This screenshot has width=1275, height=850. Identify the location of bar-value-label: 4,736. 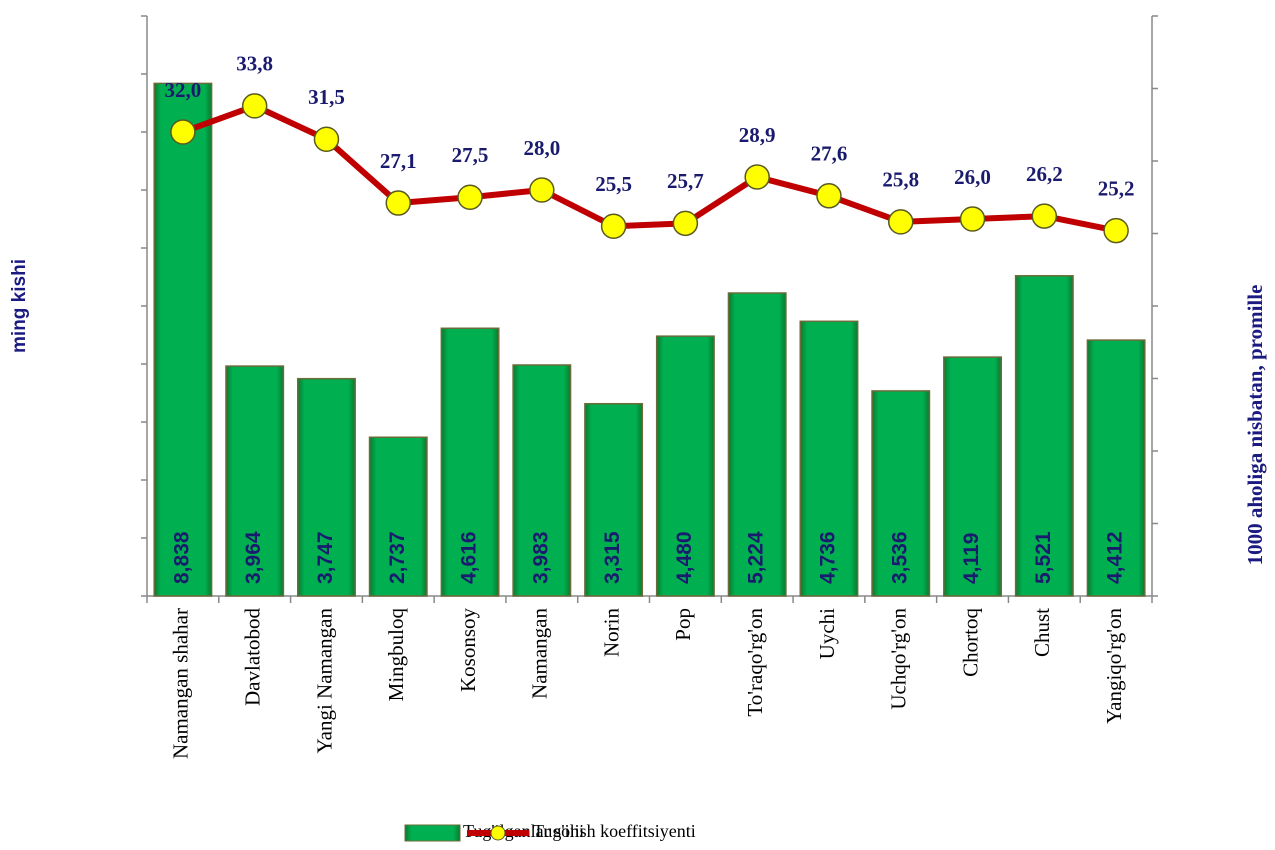
(828, 557).